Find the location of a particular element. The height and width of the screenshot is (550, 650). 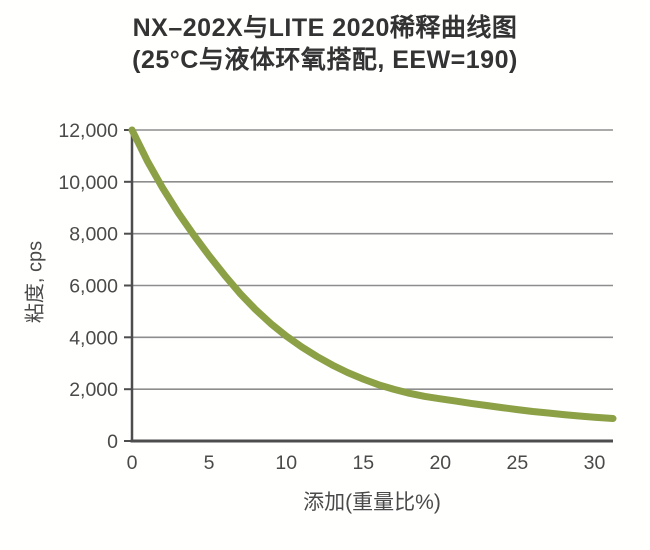

x-tick-label: 10 is located at coordinates (286, 463).